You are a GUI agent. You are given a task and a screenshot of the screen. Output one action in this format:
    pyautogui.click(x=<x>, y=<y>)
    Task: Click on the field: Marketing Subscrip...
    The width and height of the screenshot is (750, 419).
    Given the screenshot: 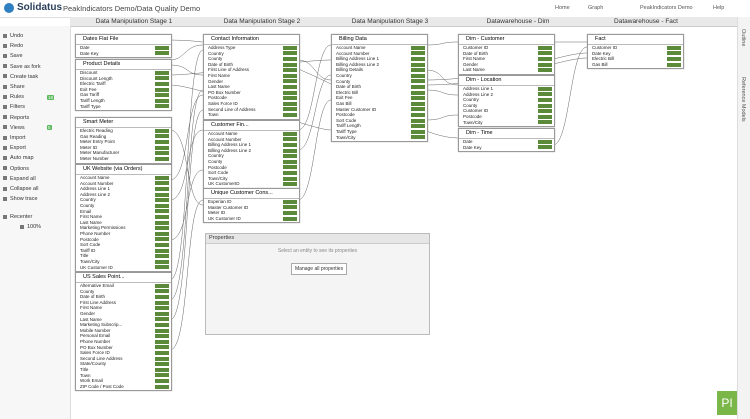 What is the action you would take?
    pyautogui.click(x=101, y=325)
    